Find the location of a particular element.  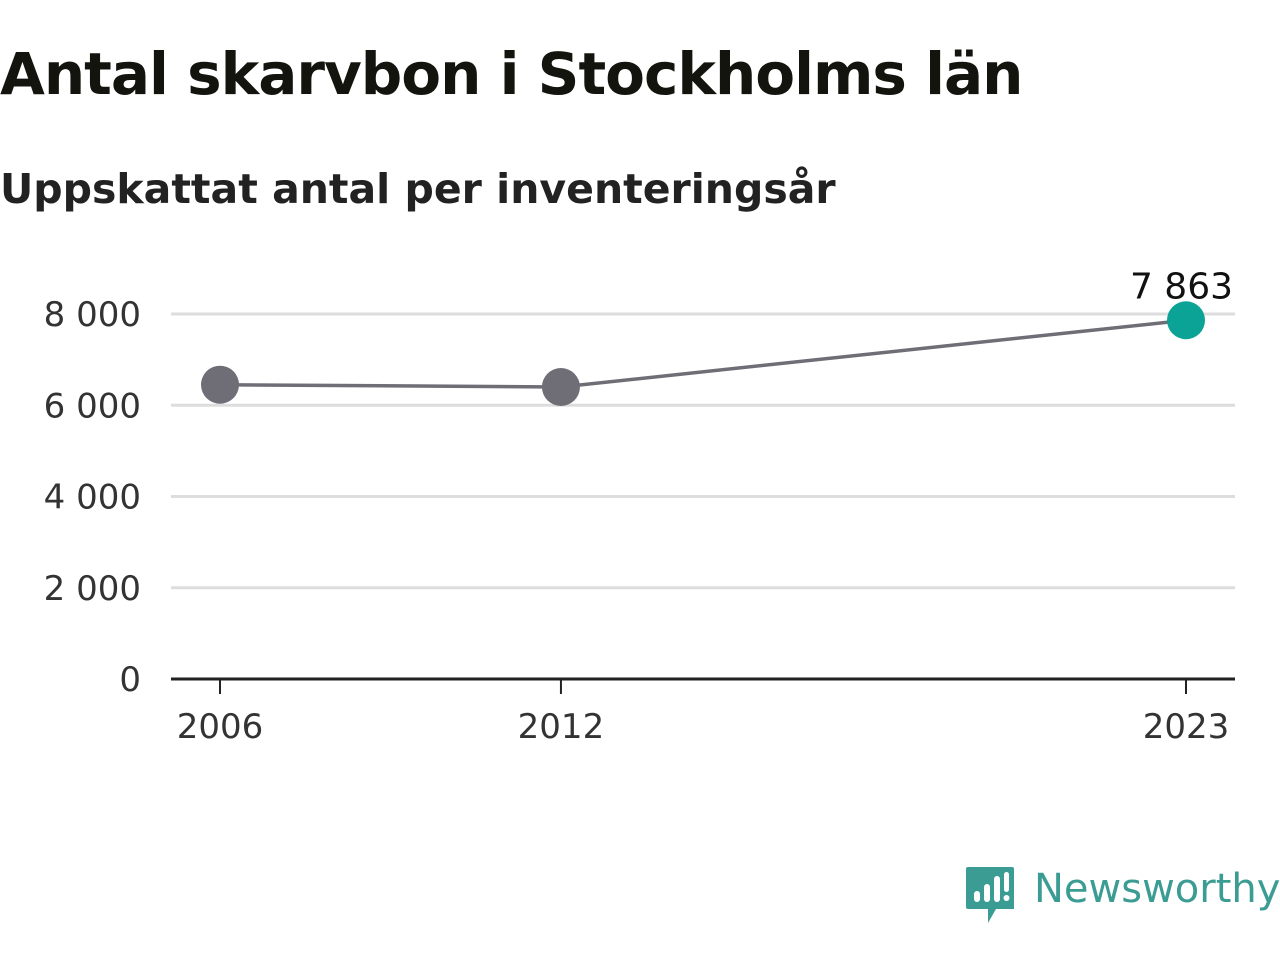

chart-title: Antal skarvbon i Stockholms län is located at coordinates (511, 74).